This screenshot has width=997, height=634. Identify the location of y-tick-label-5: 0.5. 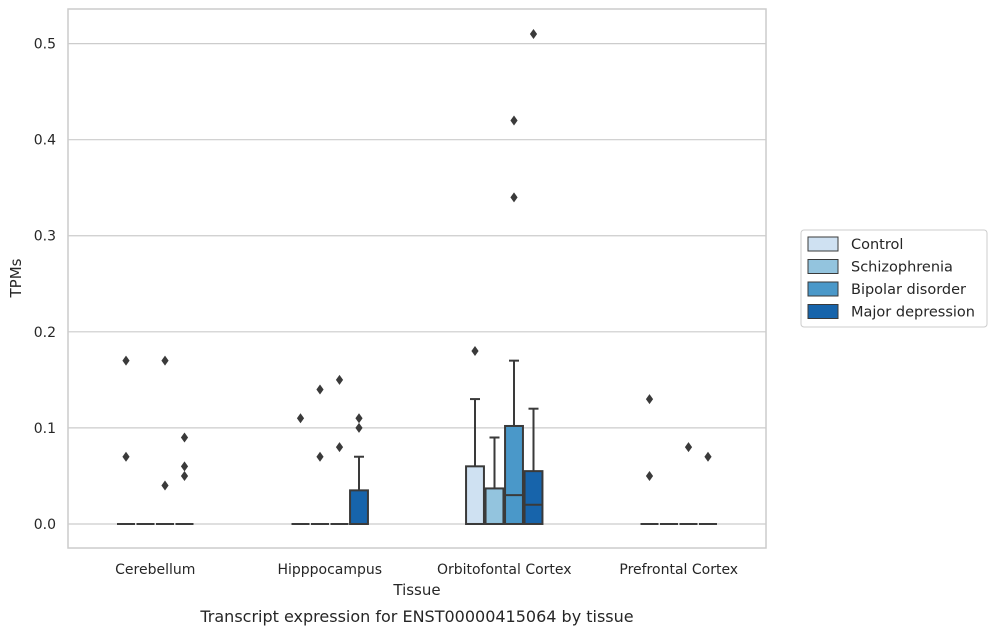
(45, 45).